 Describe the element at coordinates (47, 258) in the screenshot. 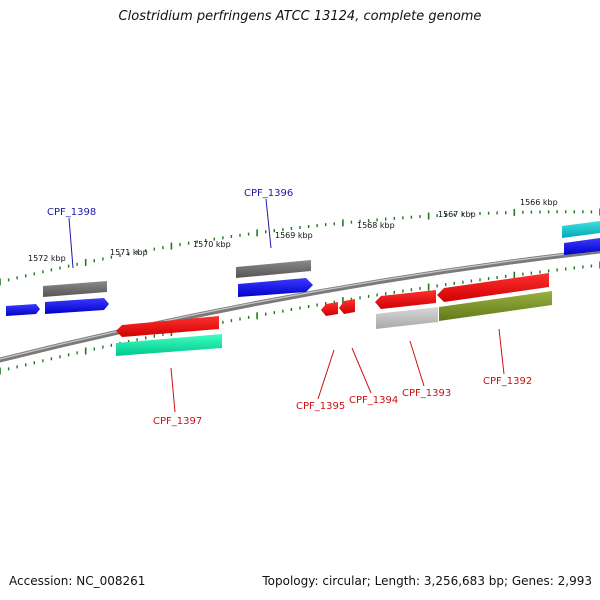

I see `kbp-label-1572: 1572 kbp` at that location.